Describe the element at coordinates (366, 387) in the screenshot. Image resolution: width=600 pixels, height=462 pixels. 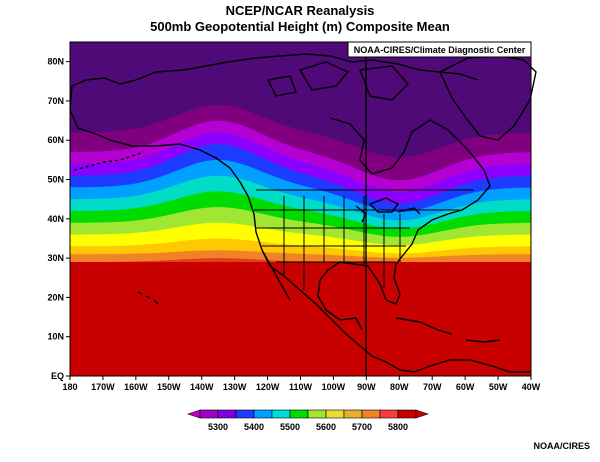
I see `lon-tick-label: 90W` at that location.